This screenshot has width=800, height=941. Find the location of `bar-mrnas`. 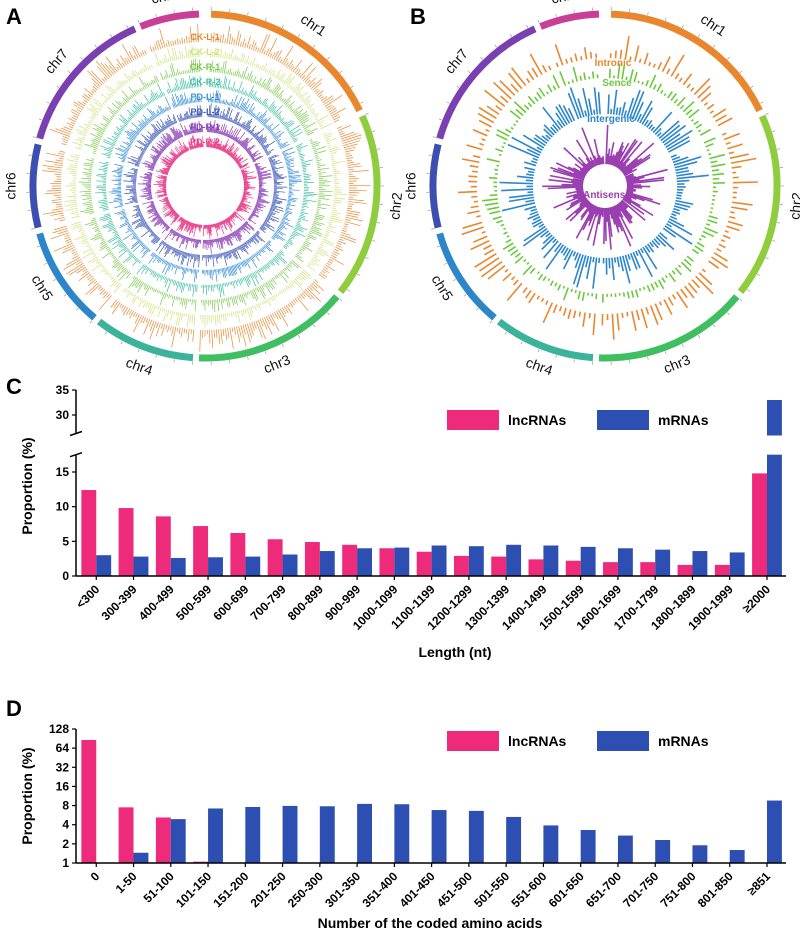

bar-mrnas is located at coordinates (253, 834).